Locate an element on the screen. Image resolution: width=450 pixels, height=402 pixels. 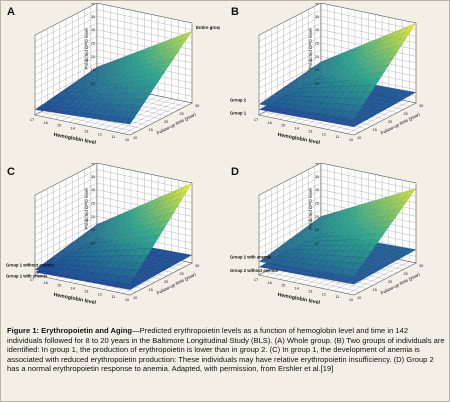
panel-letter: D is located at coordinates (235, 172).